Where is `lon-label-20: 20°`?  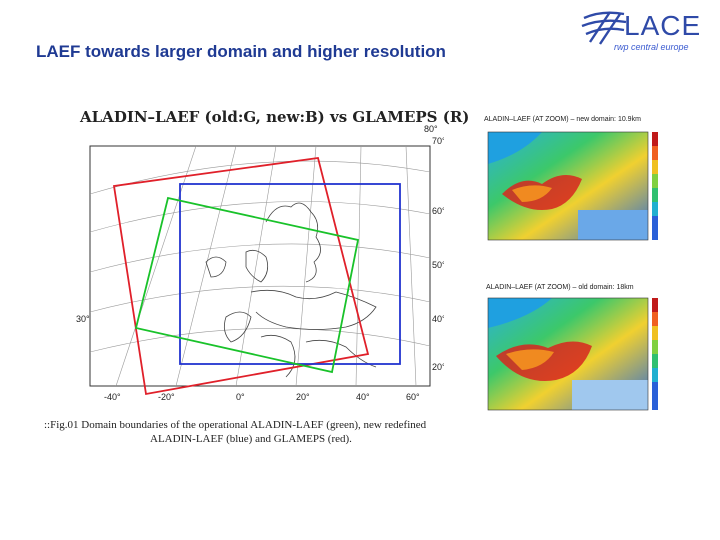
lon-label-20: 20° is located at coordinates (303, 397).